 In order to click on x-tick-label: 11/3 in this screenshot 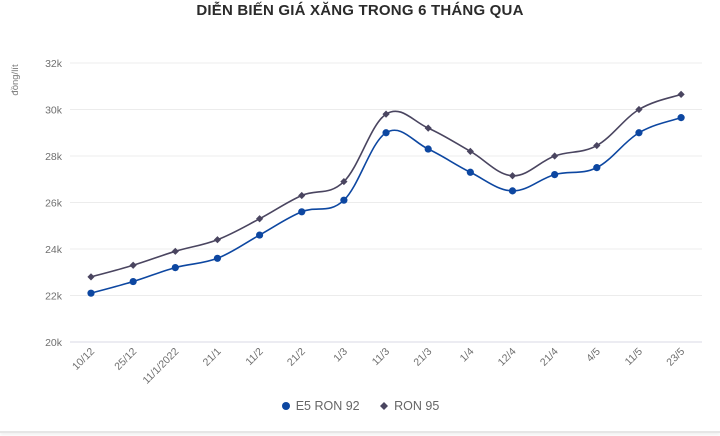, I will do `click(381, 357)`.